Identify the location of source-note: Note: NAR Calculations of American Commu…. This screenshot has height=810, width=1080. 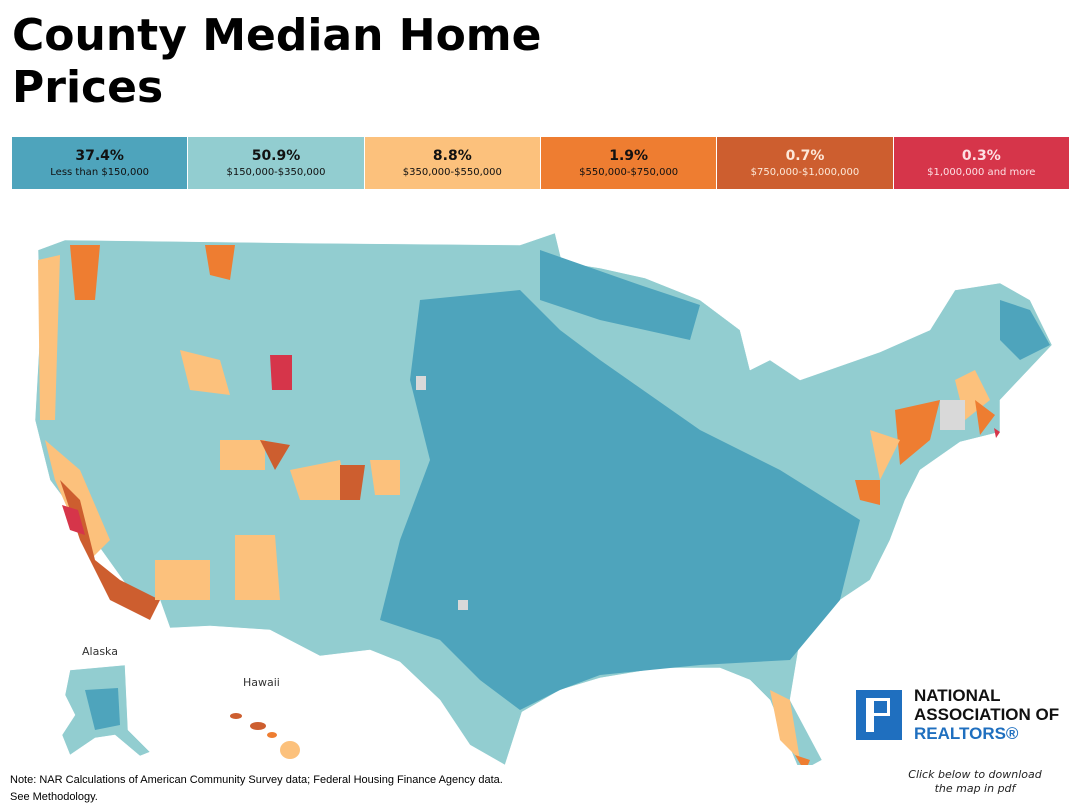
(256, 789).